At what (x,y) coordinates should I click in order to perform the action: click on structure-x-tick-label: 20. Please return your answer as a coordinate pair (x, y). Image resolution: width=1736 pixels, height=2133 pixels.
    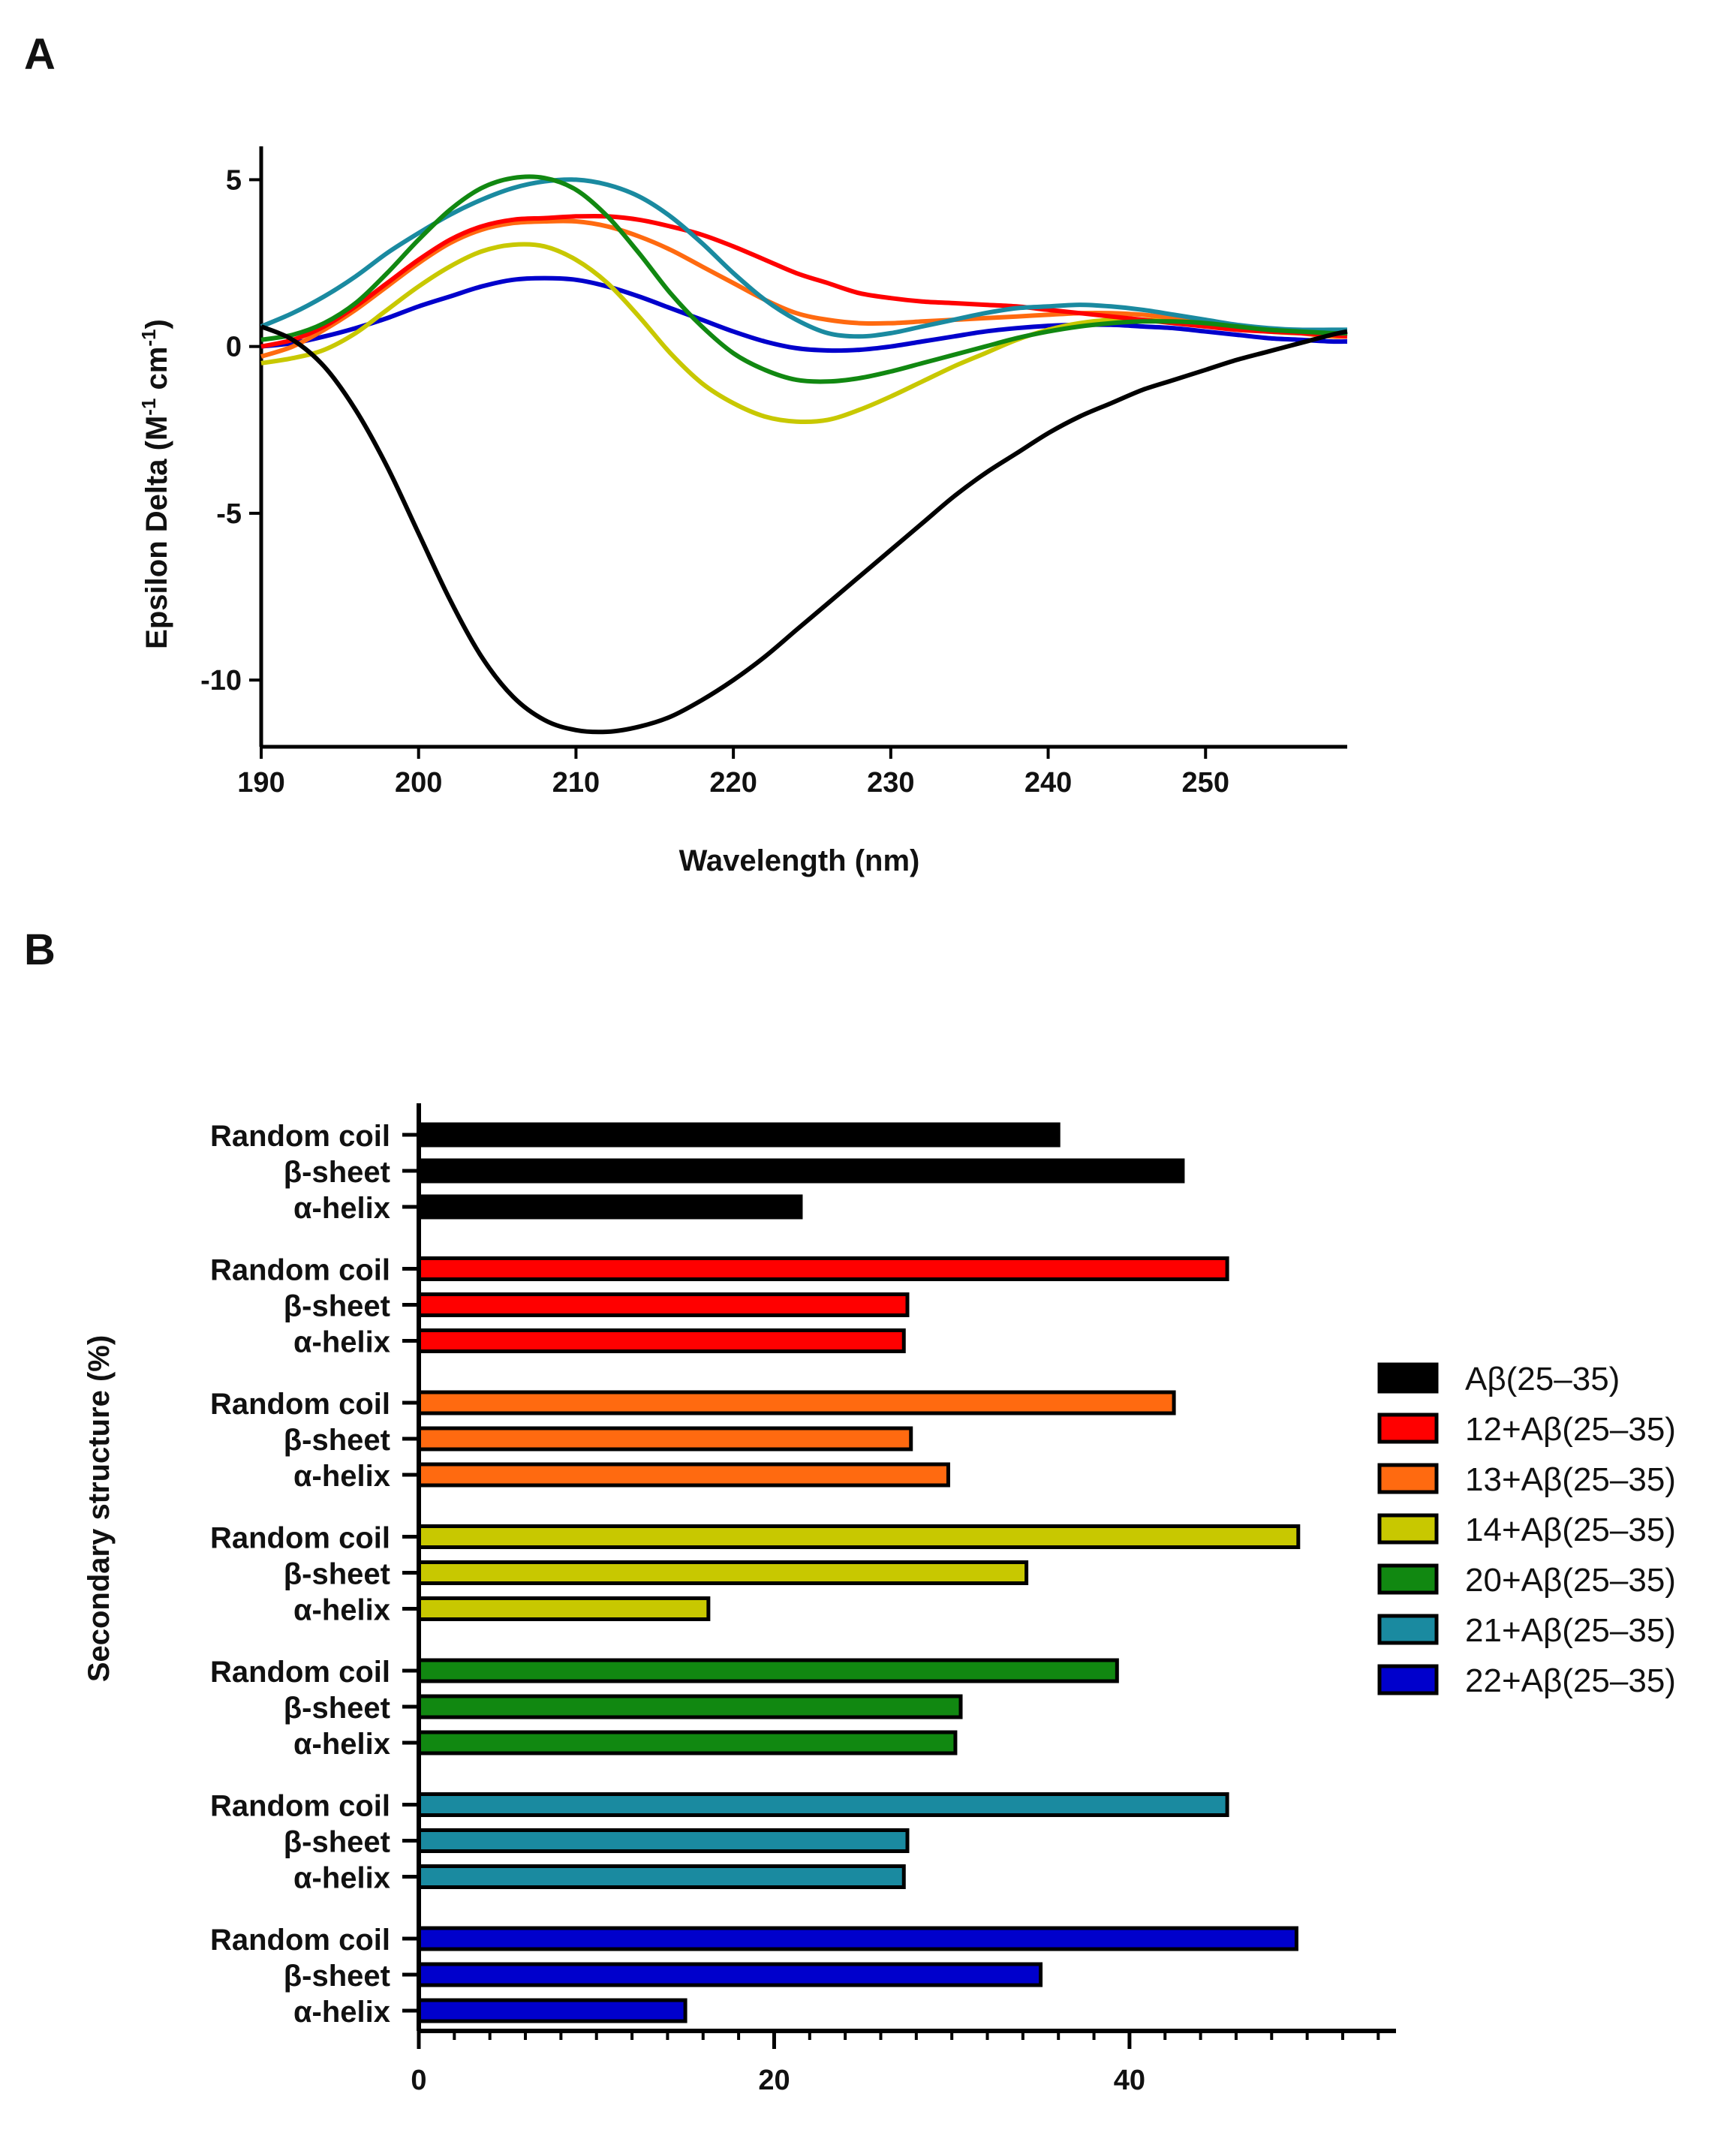
    Looking at the image, I should click on (774, 2080).